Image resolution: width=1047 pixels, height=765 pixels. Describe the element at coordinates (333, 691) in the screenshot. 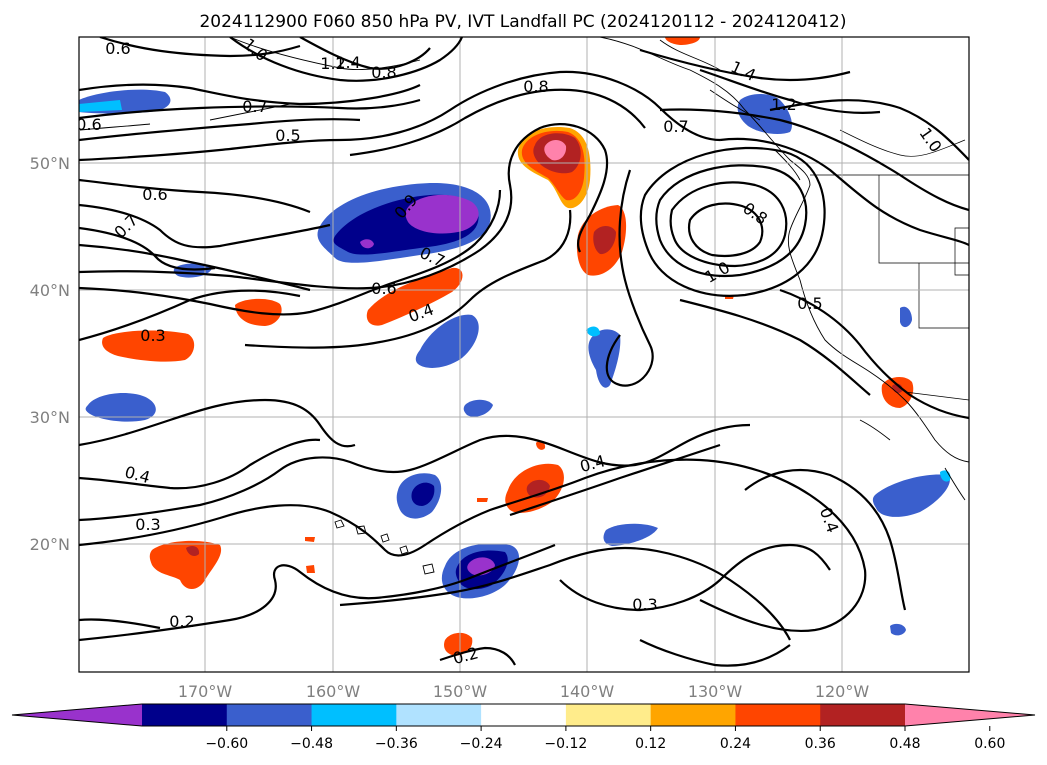

I see `lon-label: 160°W` at that location.